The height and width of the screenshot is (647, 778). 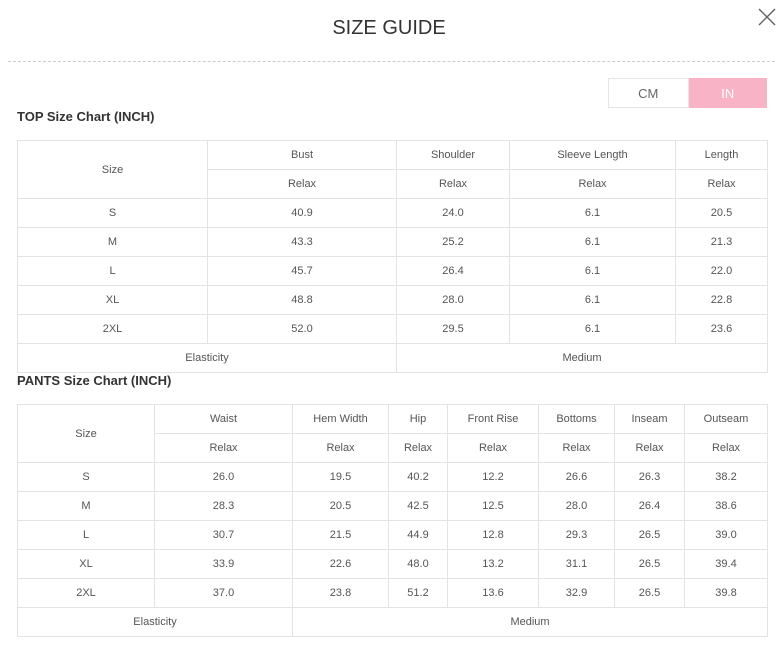 I want to click on header-cell: Sleeve Length, so click(x=592, y=155).